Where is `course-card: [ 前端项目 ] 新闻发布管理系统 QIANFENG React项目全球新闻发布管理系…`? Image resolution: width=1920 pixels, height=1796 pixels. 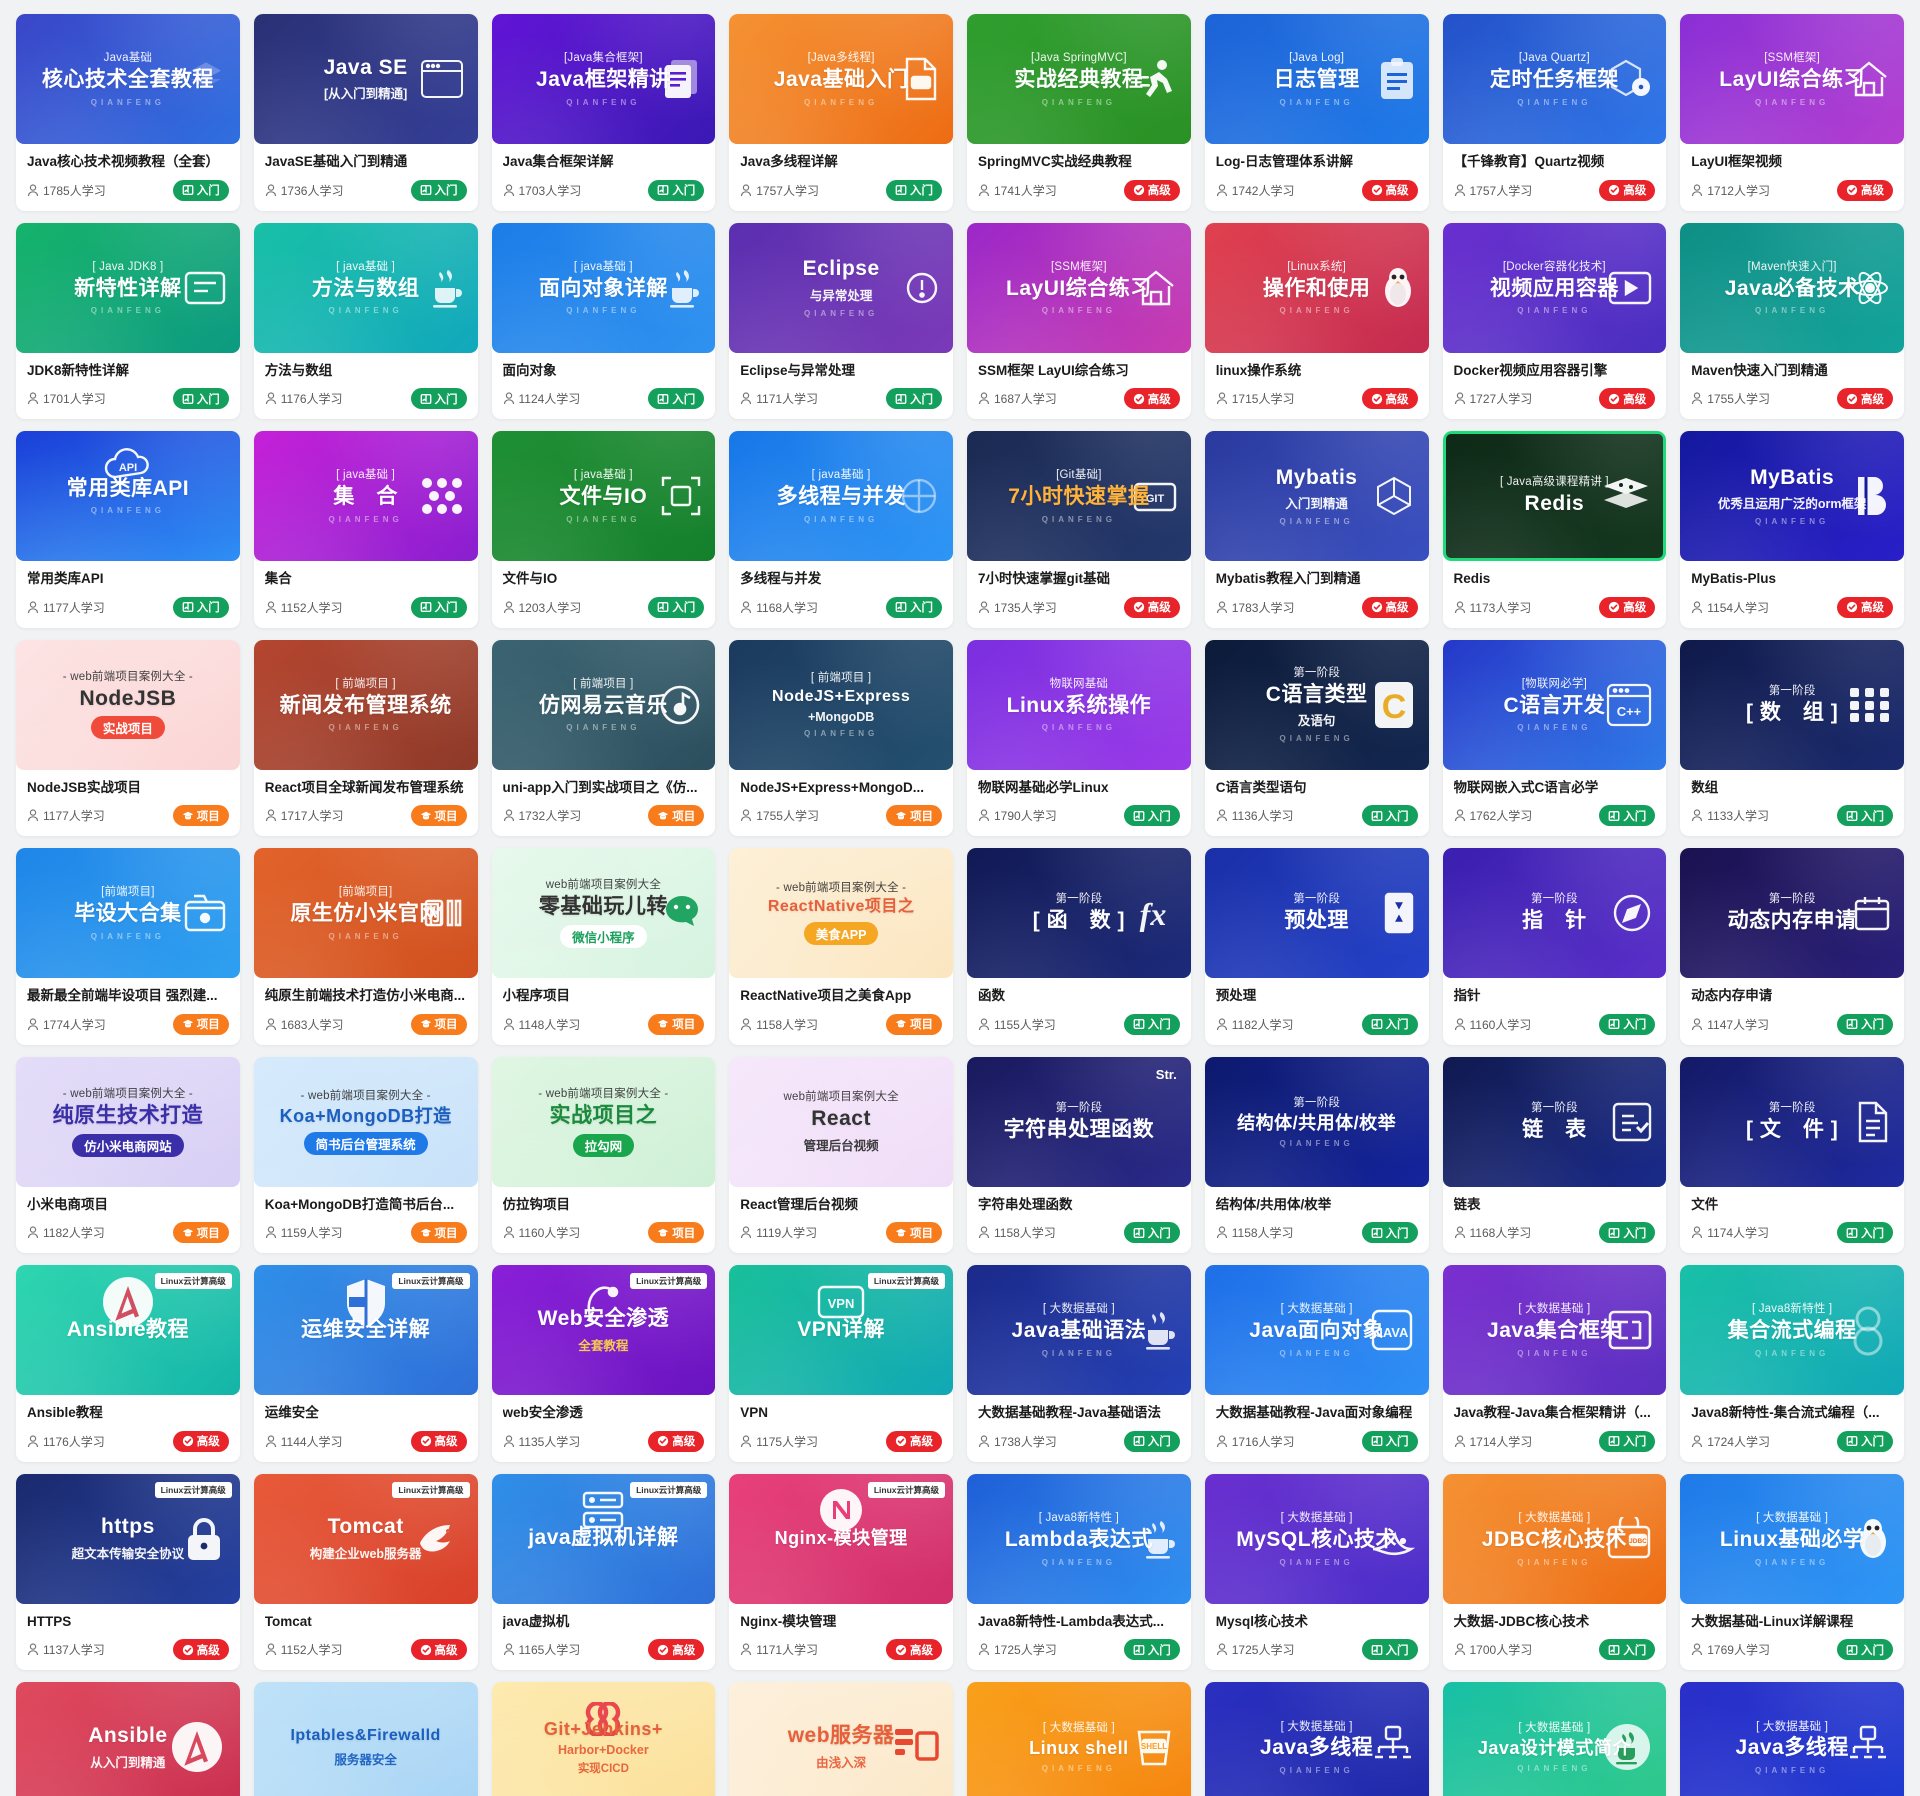 course-card: [ 前端项目 ] 新闻发布管理系统 QIANFENG React项目全球新闻发布管理系… is located at coordinates (365, 738).